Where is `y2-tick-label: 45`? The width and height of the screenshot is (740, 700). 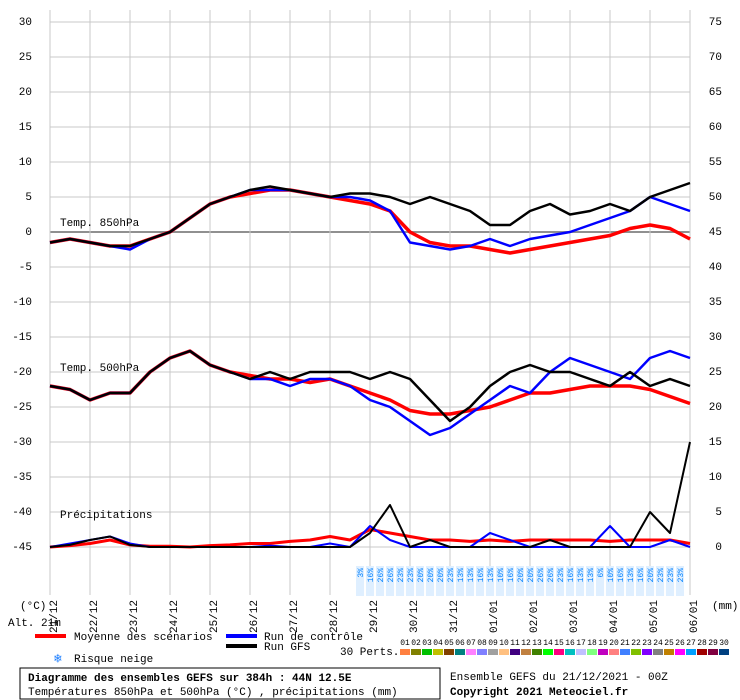
y2-tick-label: 45 is located at coordinates (715, 233).